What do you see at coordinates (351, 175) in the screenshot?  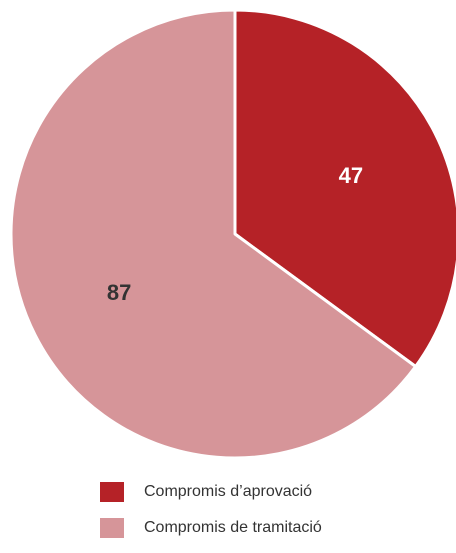 I see `slice-value-label-aprovacio: 47` at bounding box center [351, 175].